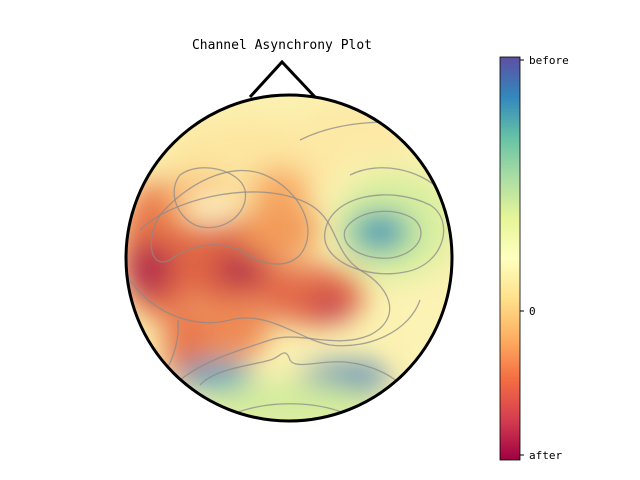 This screenshot has width=640, height=480. I want to click on chart-title: Channel Asynchrony Plot, so click(282, 45).